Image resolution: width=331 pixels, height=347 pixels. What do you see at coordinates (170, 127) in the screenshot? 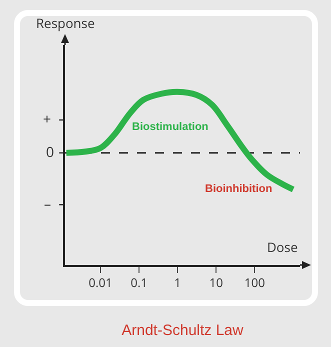
I see `annotation: Biostimulation` at bounding box center [170, 127].